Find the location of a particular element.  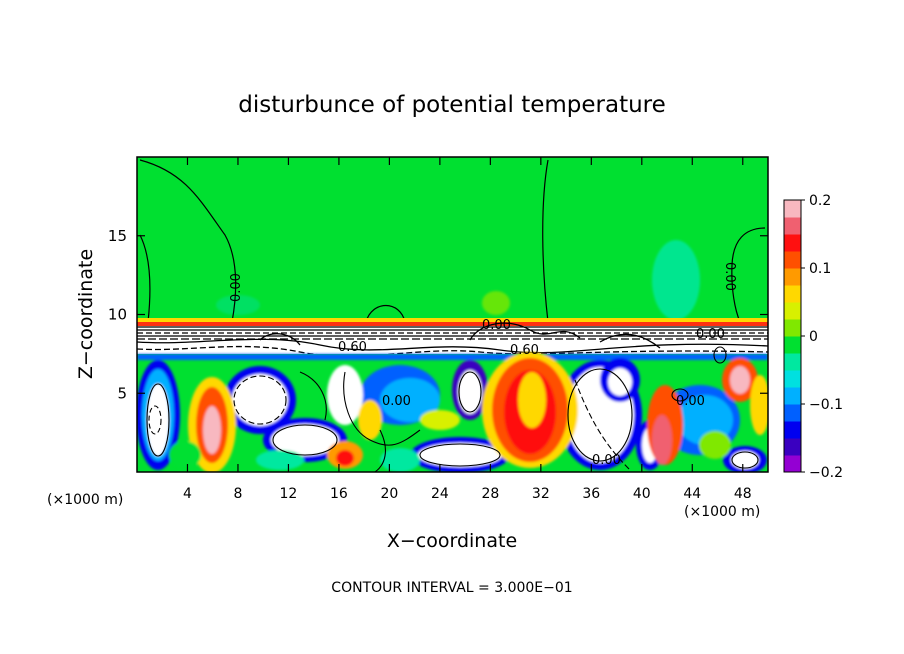

x-axis-label: X−coordinate is located at coordinates (452, 541).